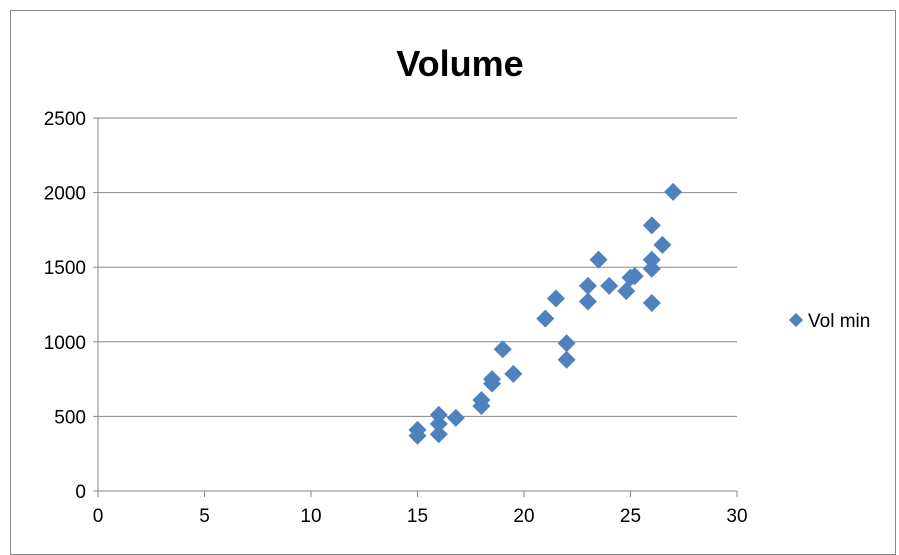 This screenshot has height=555, width=899. I want to click on y-tick-label: 1000, so click(65, 343).